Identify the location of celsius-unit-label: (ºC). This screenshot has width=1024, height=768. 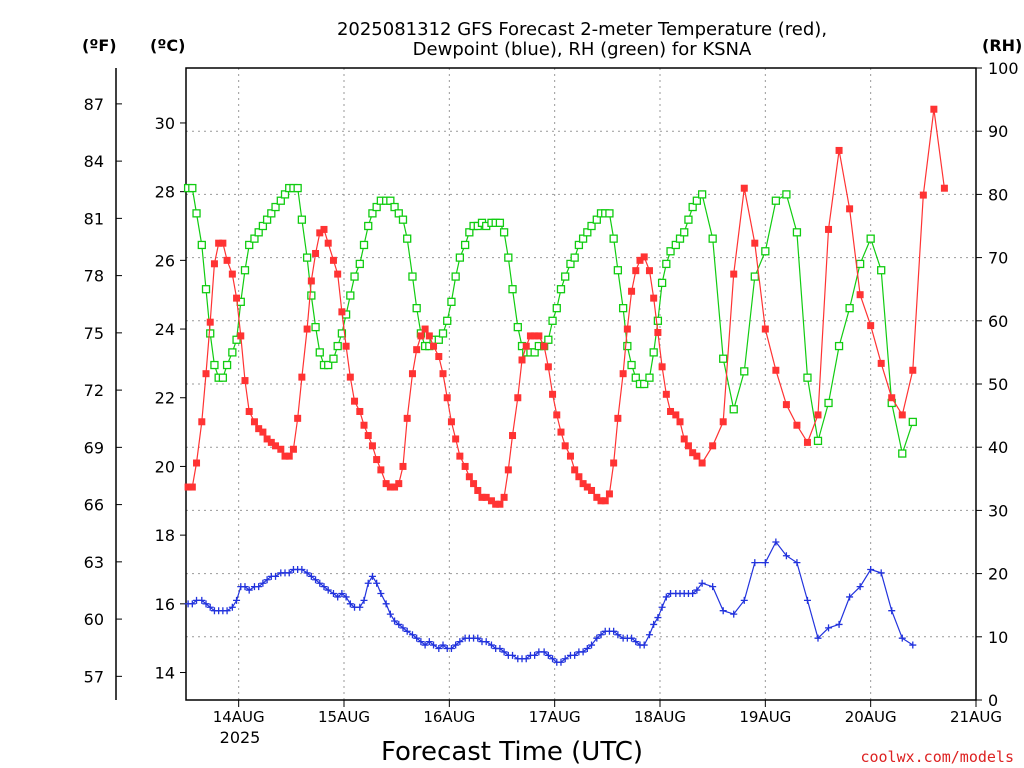
(167, 45).